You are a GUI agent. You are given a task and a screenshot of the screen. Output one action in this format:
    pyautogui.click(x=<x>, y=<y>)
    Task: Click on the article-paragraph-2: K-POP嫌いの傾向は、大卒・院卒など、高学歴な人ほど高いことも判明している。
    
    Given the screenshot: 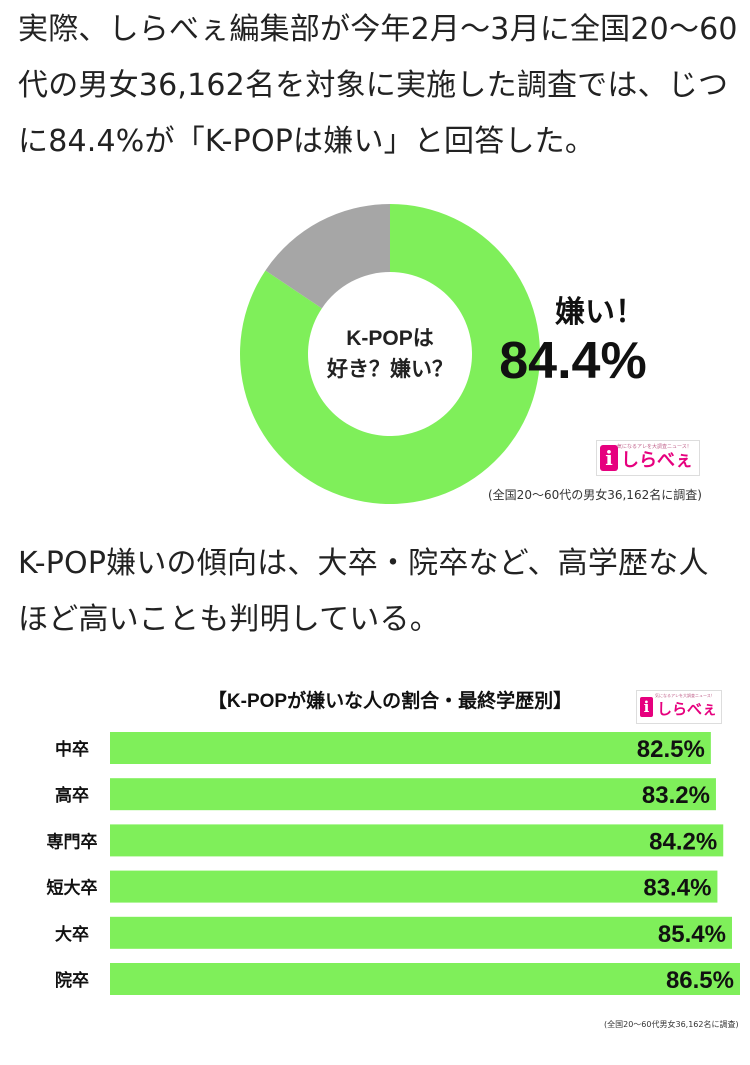 What is the action you would take?
    pyautogui.click(x=363, y=591)
    